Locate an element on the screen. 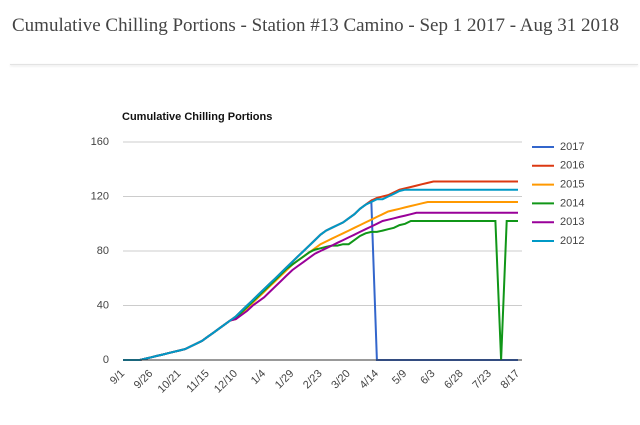 The height and width of the screenshot is (425, 640). x-tick-label: 12/10 is located at coordinates (226, 382).